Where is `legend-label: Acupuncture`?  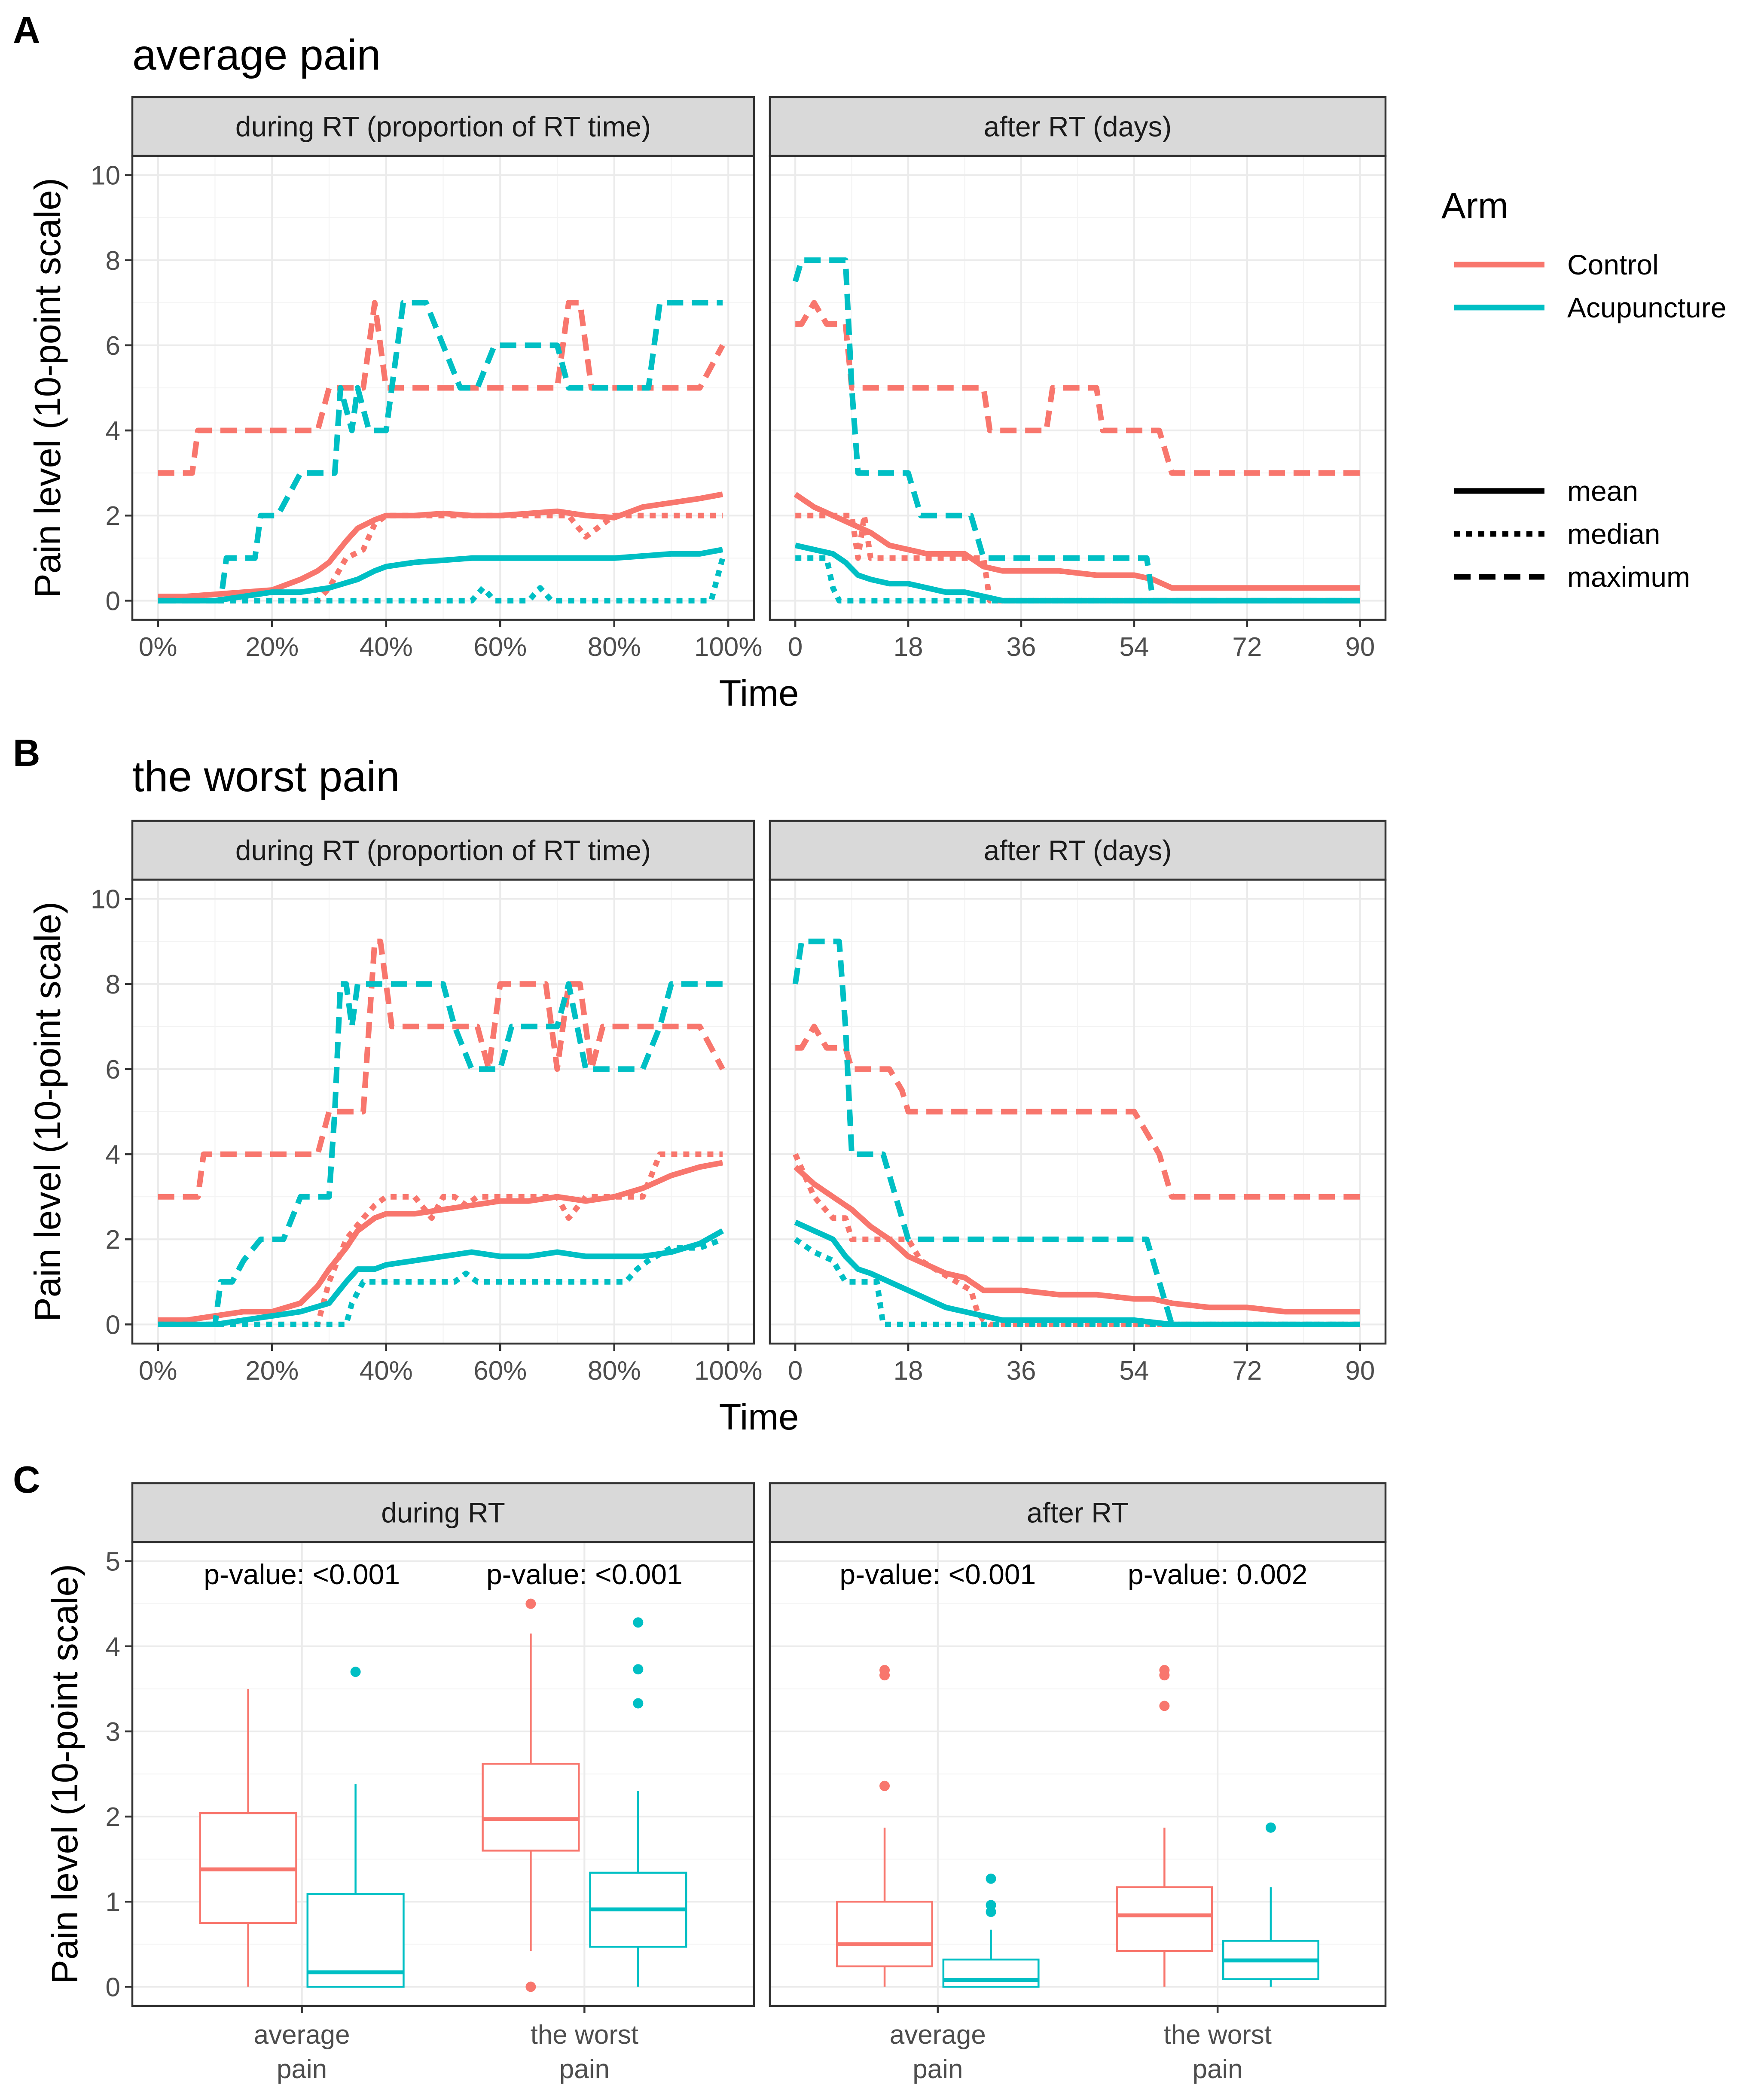
legend-label: Acupuncture is located at coordinates (1647, 307).